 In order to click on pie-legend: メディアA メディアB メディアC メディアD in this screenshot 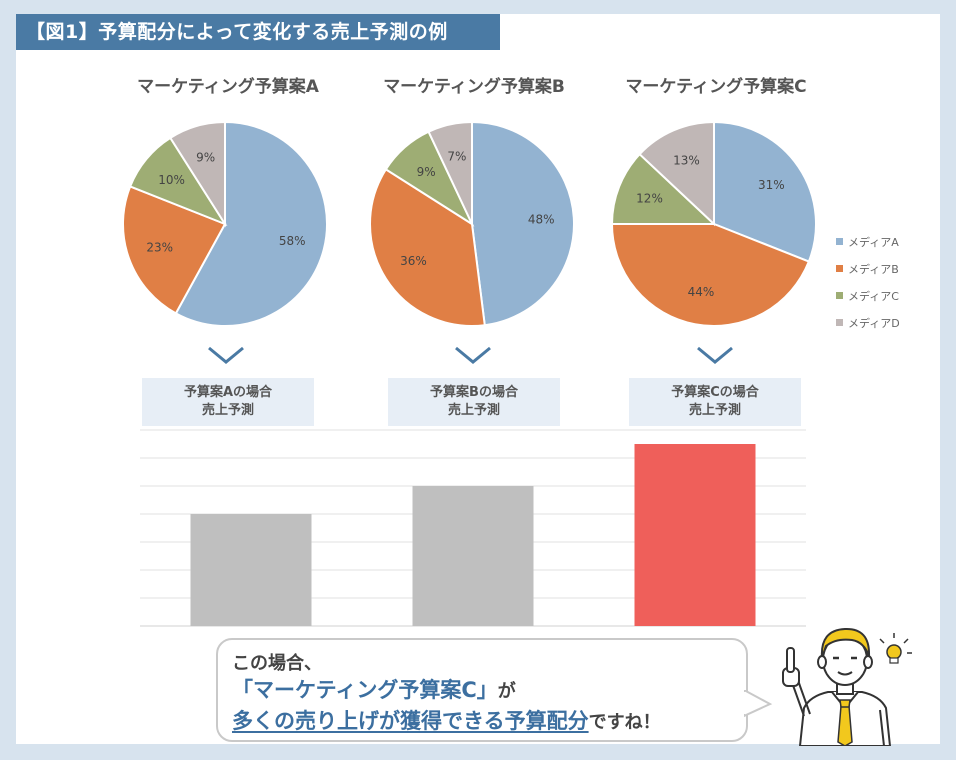, I will do `click(868, 282)`.